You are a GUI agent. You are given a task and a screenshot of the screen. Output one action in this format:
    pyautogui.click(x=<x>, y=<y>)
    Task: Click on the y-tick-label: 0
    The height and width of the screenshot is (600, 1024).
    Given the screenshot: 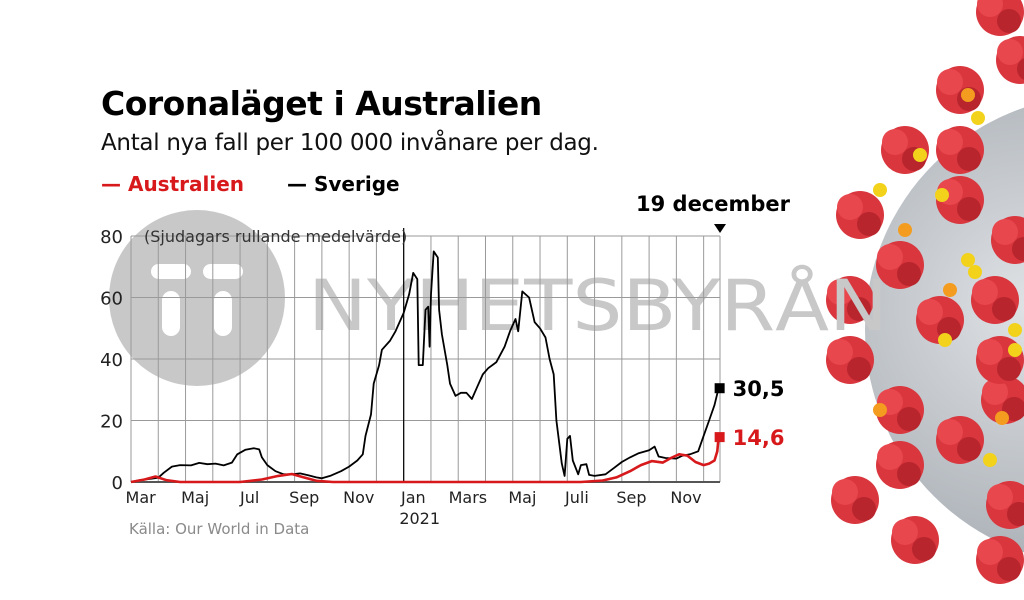 What is the action you would take?
    pyautogui.click(x=117, y=483)
    